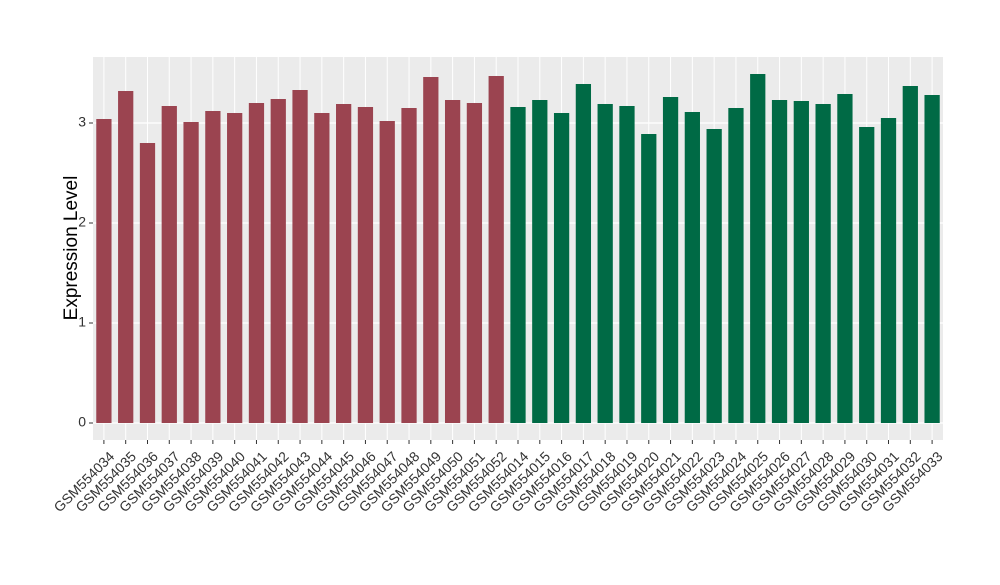  I want to click on y-tick-label: 0, so click(82, 422).